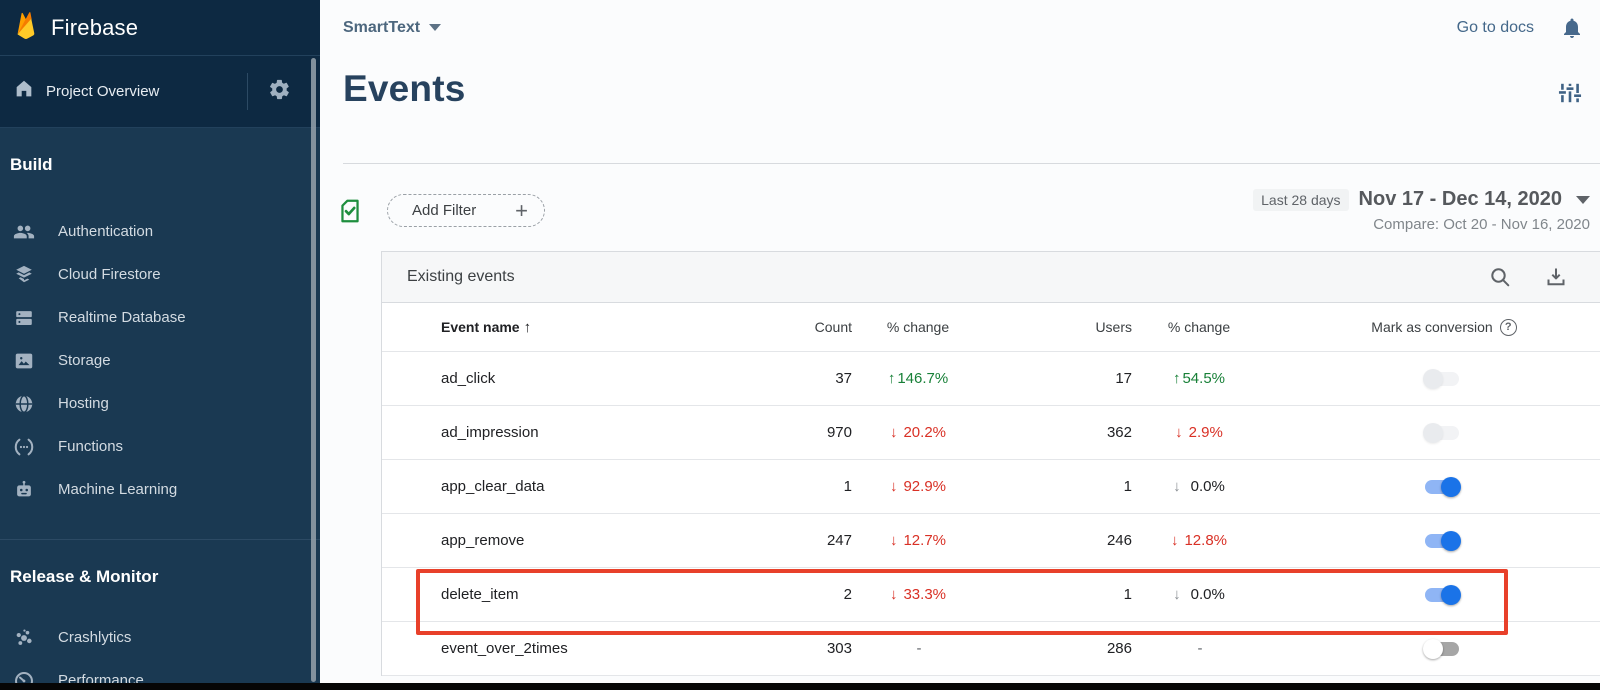 The height and width of the screenshot is (690, 1600). I want to click on database-icon, so click(24, 318).